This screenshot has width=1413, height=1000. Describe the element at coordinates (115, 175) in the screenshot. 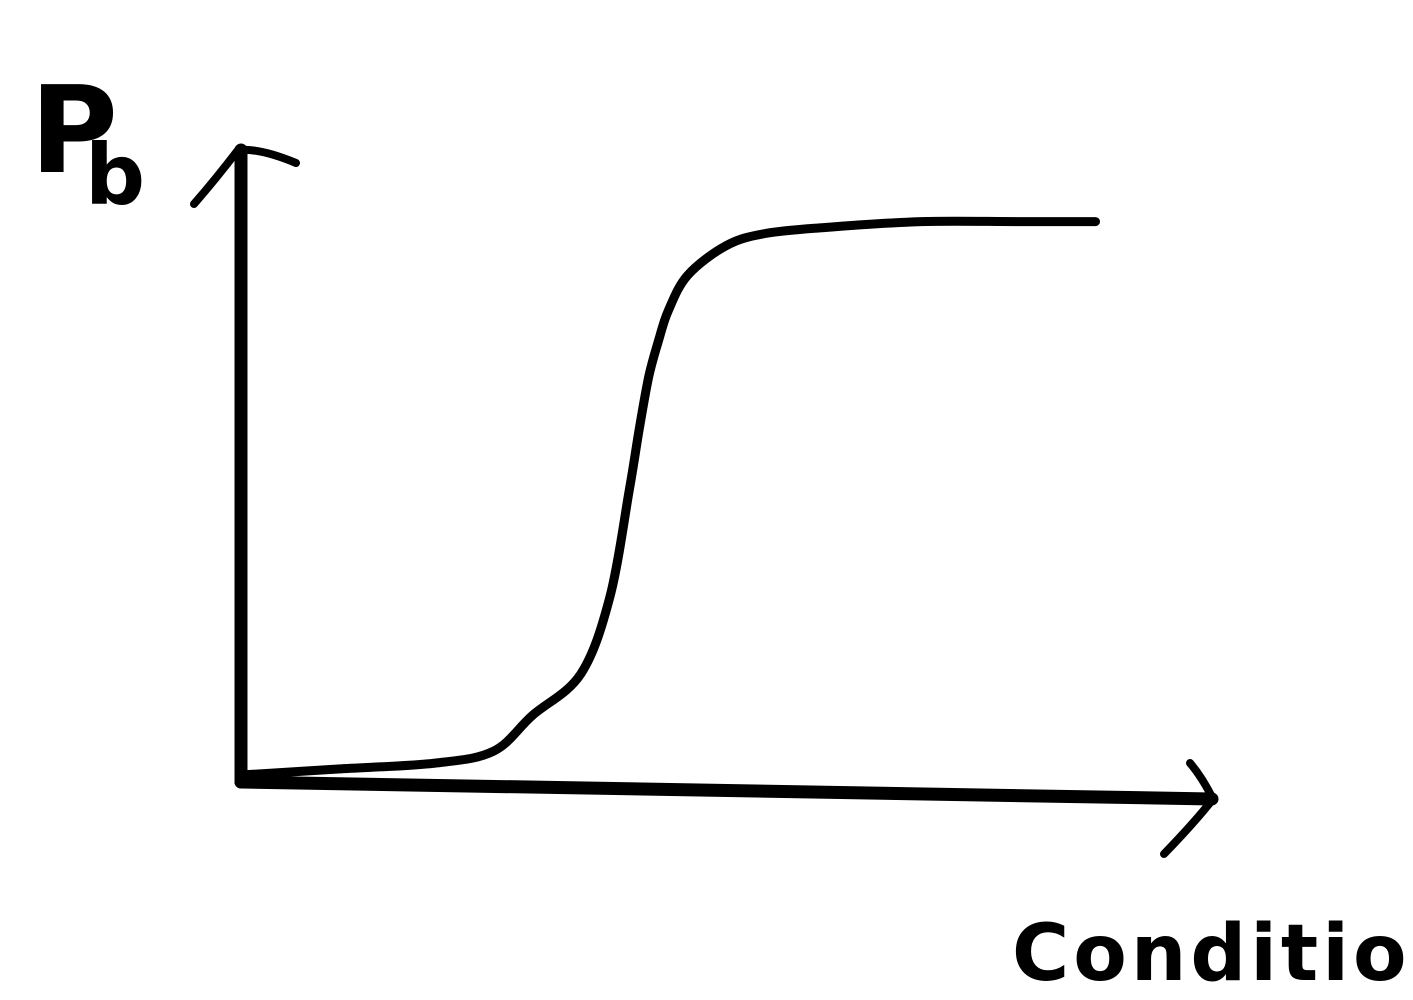

I see `y-axis-label-subscript: b` at that location.